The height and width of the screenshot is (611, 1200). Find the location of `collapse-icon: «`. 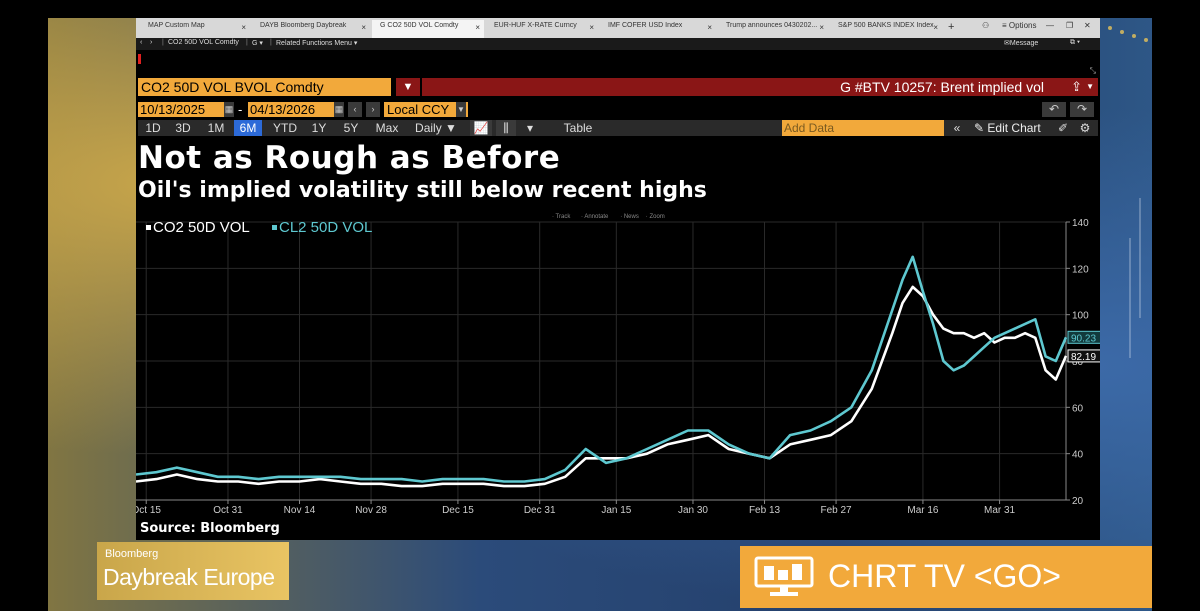

collapse-icon: « is located at coordinates (957, 128).